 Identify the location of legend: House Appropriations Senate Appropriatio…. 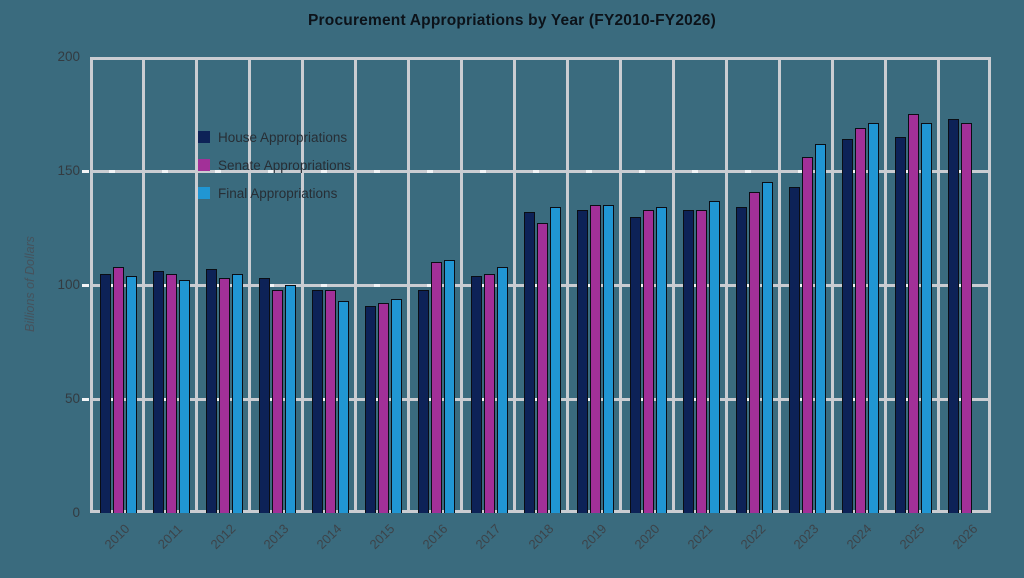
(274, 165).